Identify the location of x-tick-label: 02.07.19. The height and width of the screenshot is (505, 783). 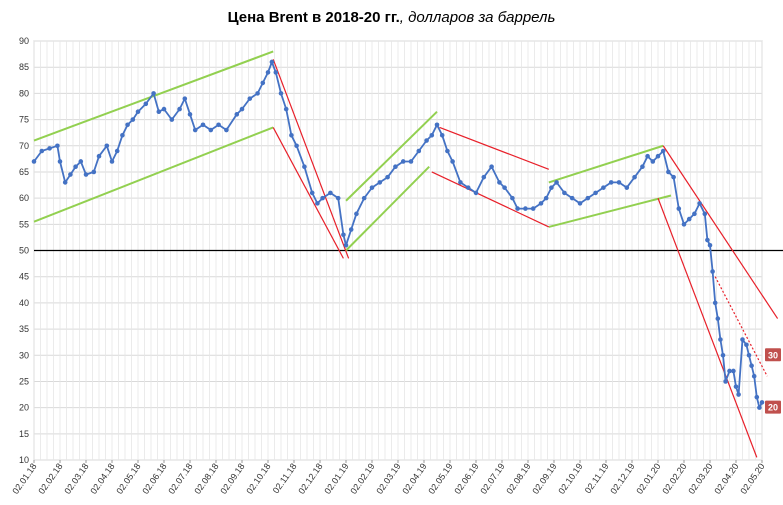
(492, 478).